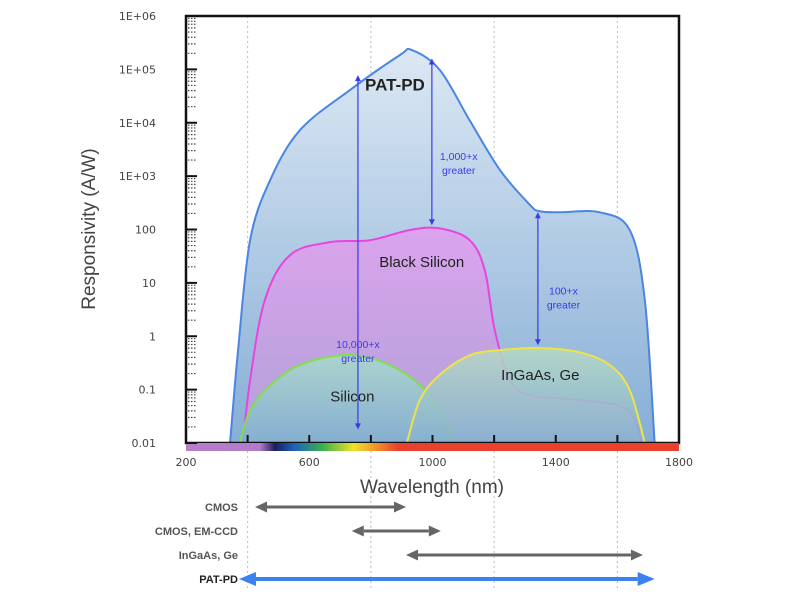 The height and width of the screenshot is (600, 800). Describe the element at coordinates (395, 85) in the screenshot. I see `annotation-label: PAT-PD` at that location.